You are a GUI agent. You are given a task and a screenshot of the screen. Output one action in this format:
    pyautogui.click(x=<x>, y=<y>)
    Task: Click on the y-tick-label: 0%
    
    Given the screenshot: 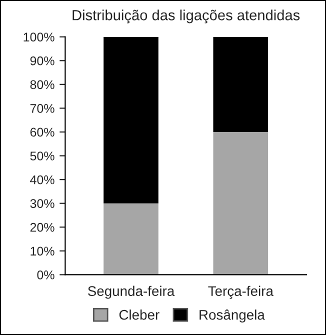 What is the action you would take?
    pyautogui.click(x=45, y=275)
    